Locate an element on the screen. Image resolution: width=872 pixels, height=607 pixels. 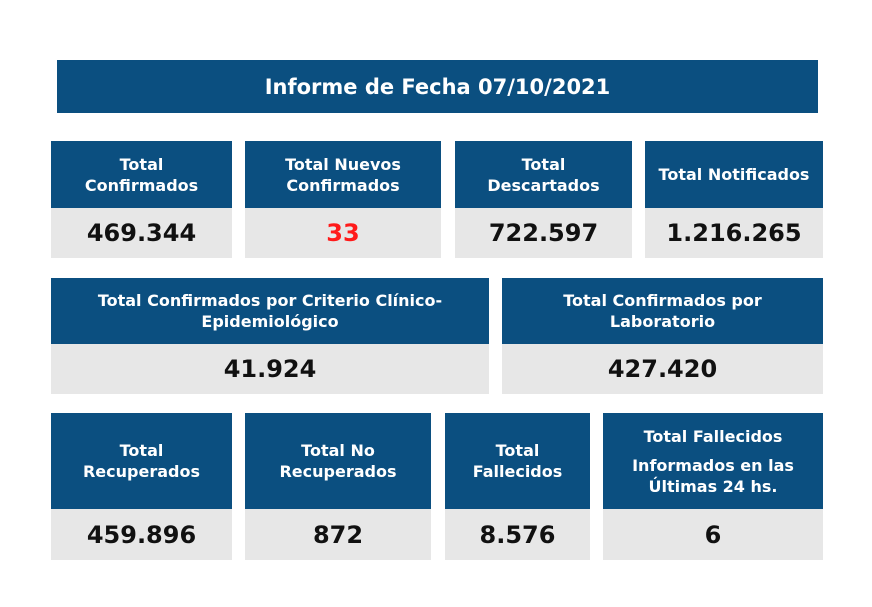
stat-label-line3: Últimas 24 hs. is located at coordinates (713, 486).